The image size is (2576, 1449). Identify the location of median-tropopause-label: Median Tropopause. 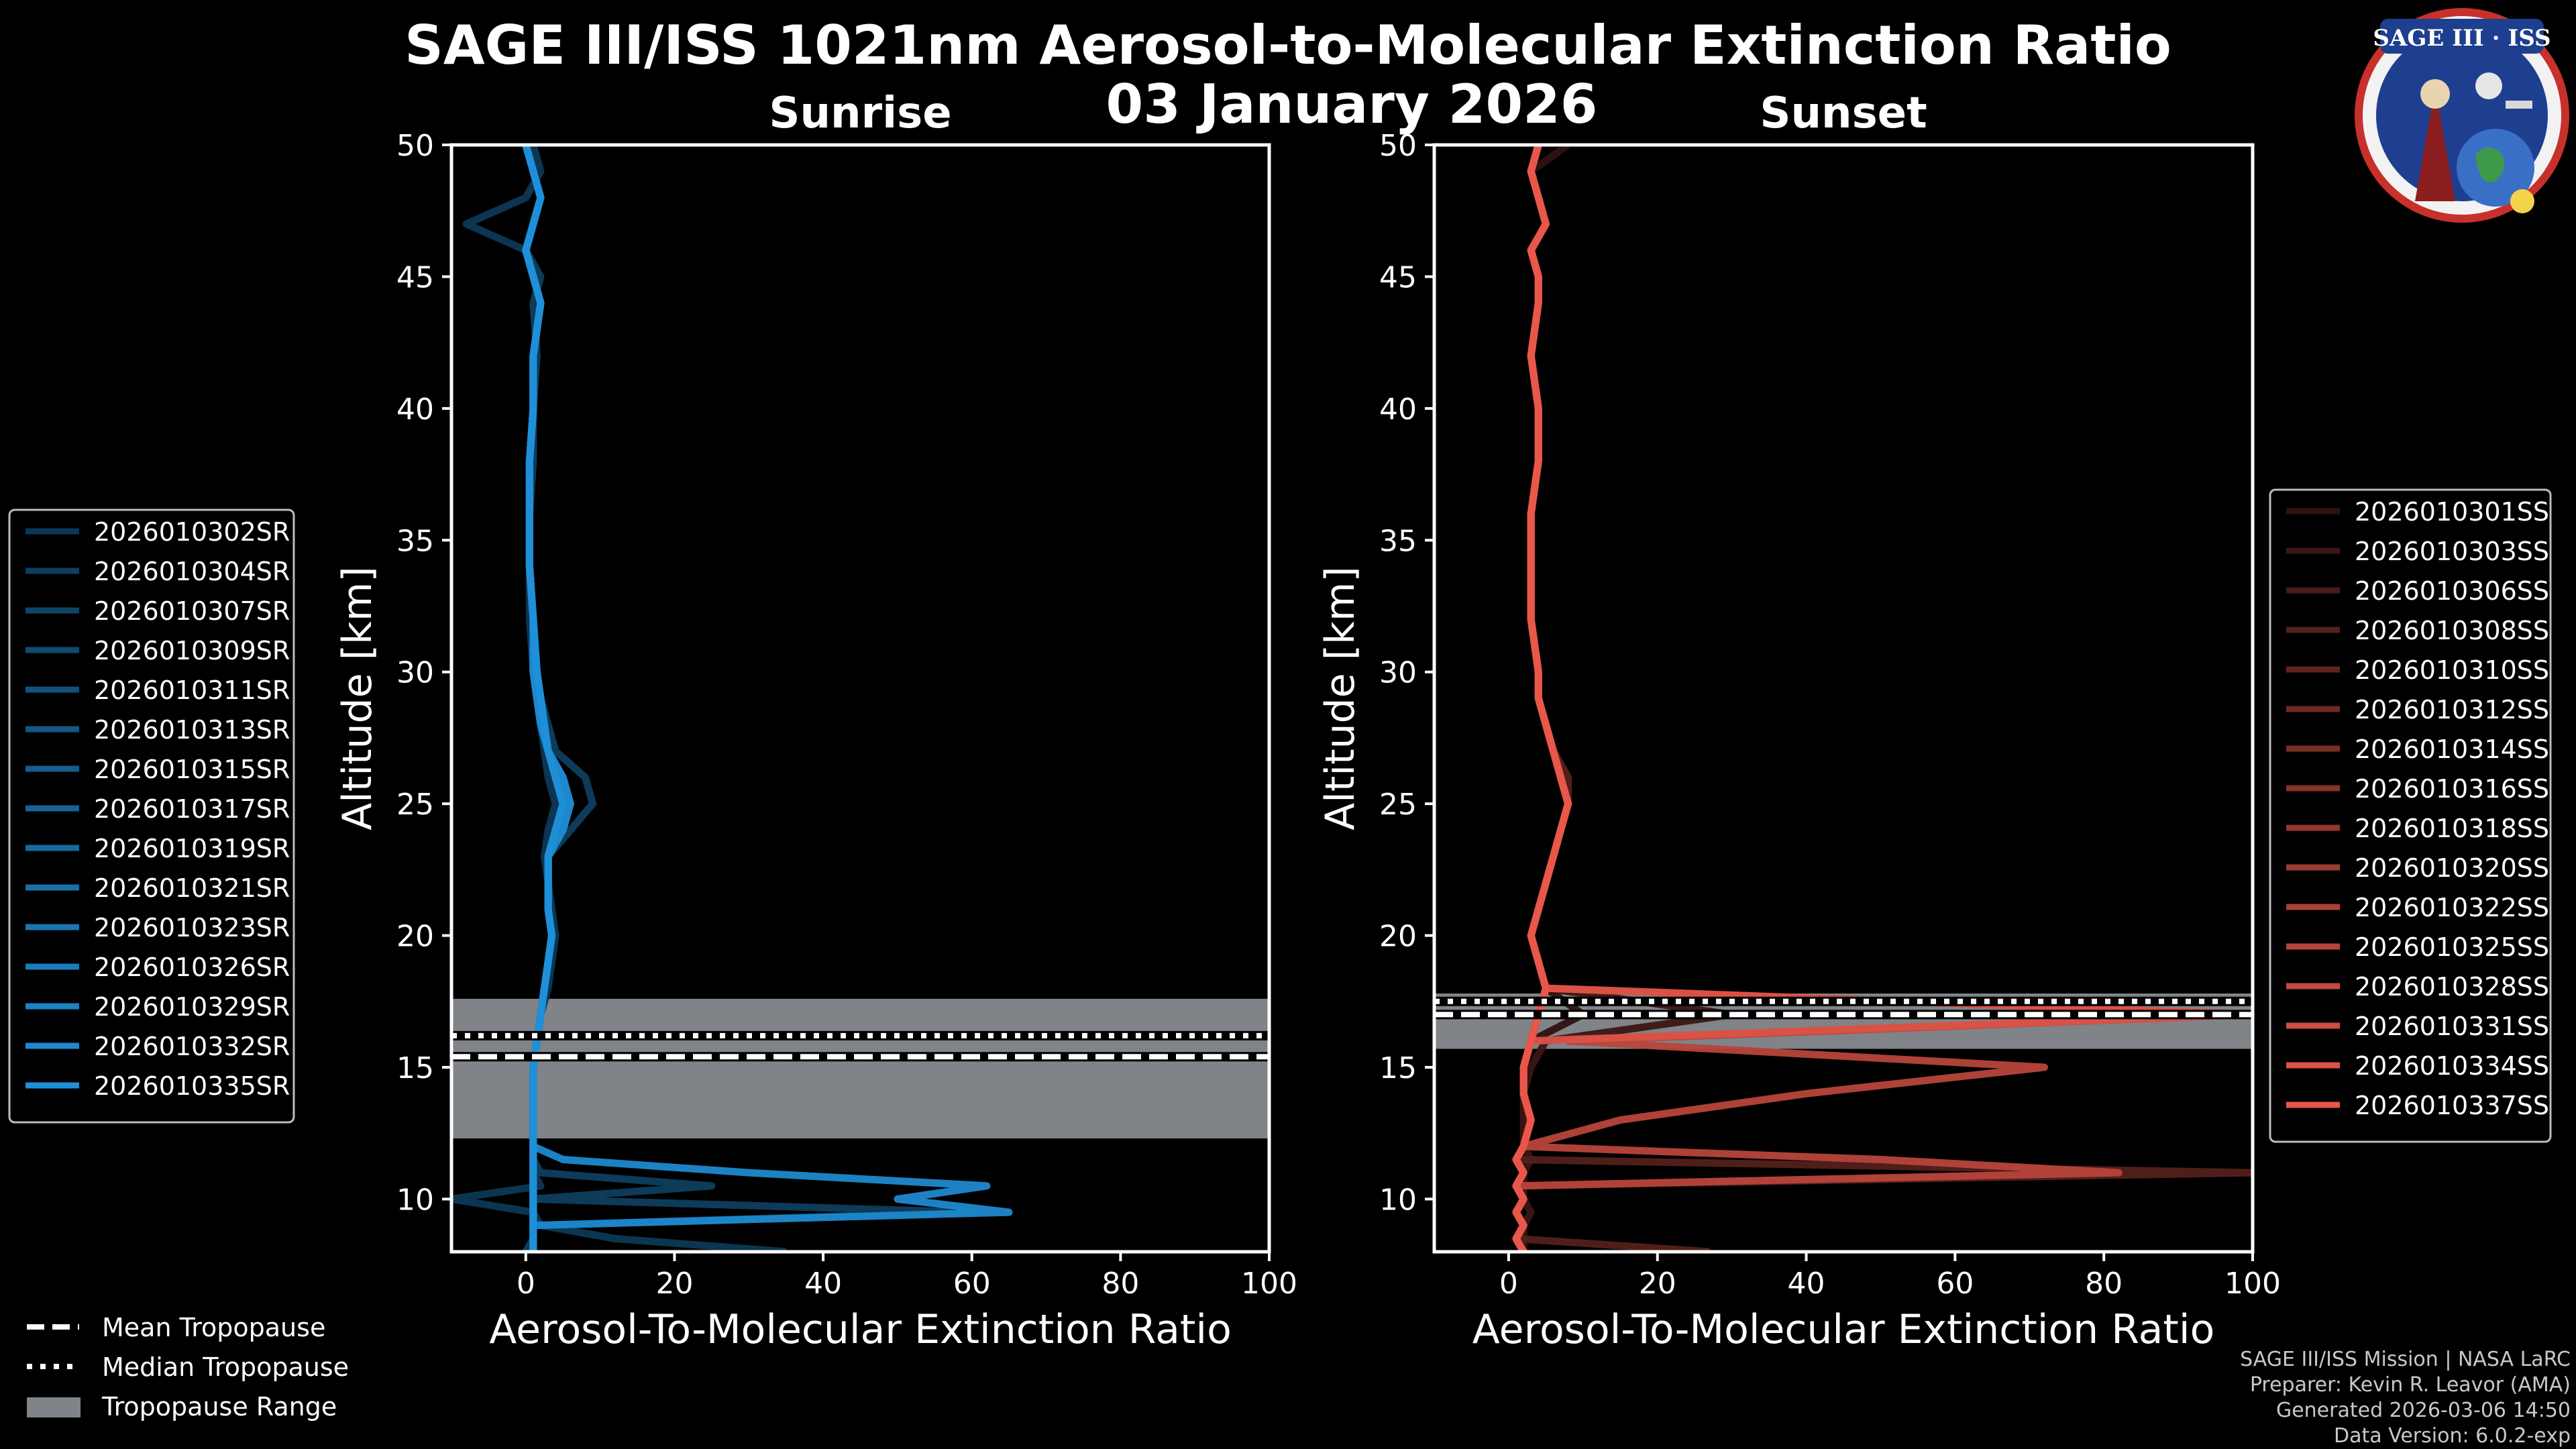
(225, 1367).